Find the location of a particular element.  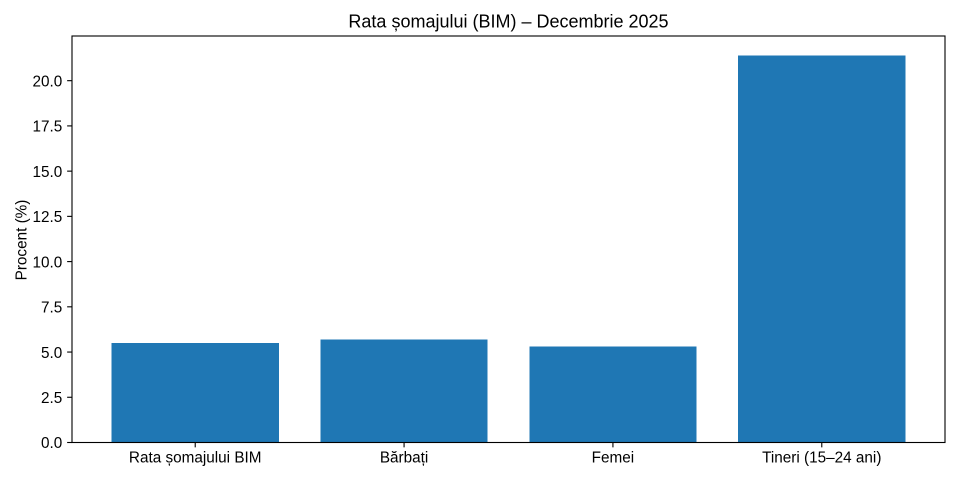

svg-text: Femei is located at coordinates (613, 457).